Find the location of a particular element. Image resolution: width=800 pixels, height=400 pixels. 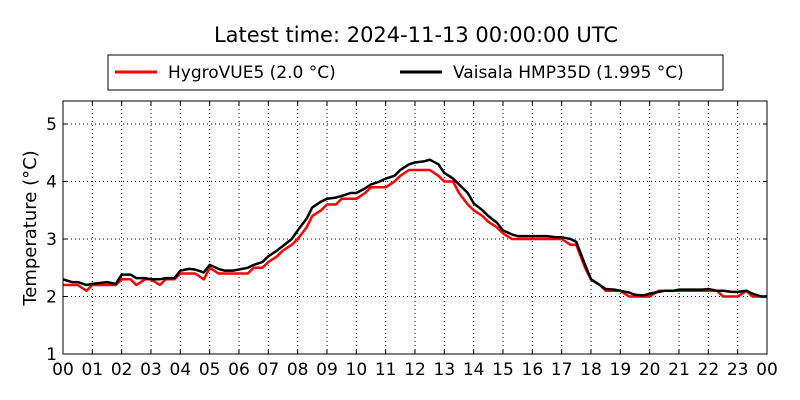

y-tick-label: 5 is located at coordinates (51, 125).